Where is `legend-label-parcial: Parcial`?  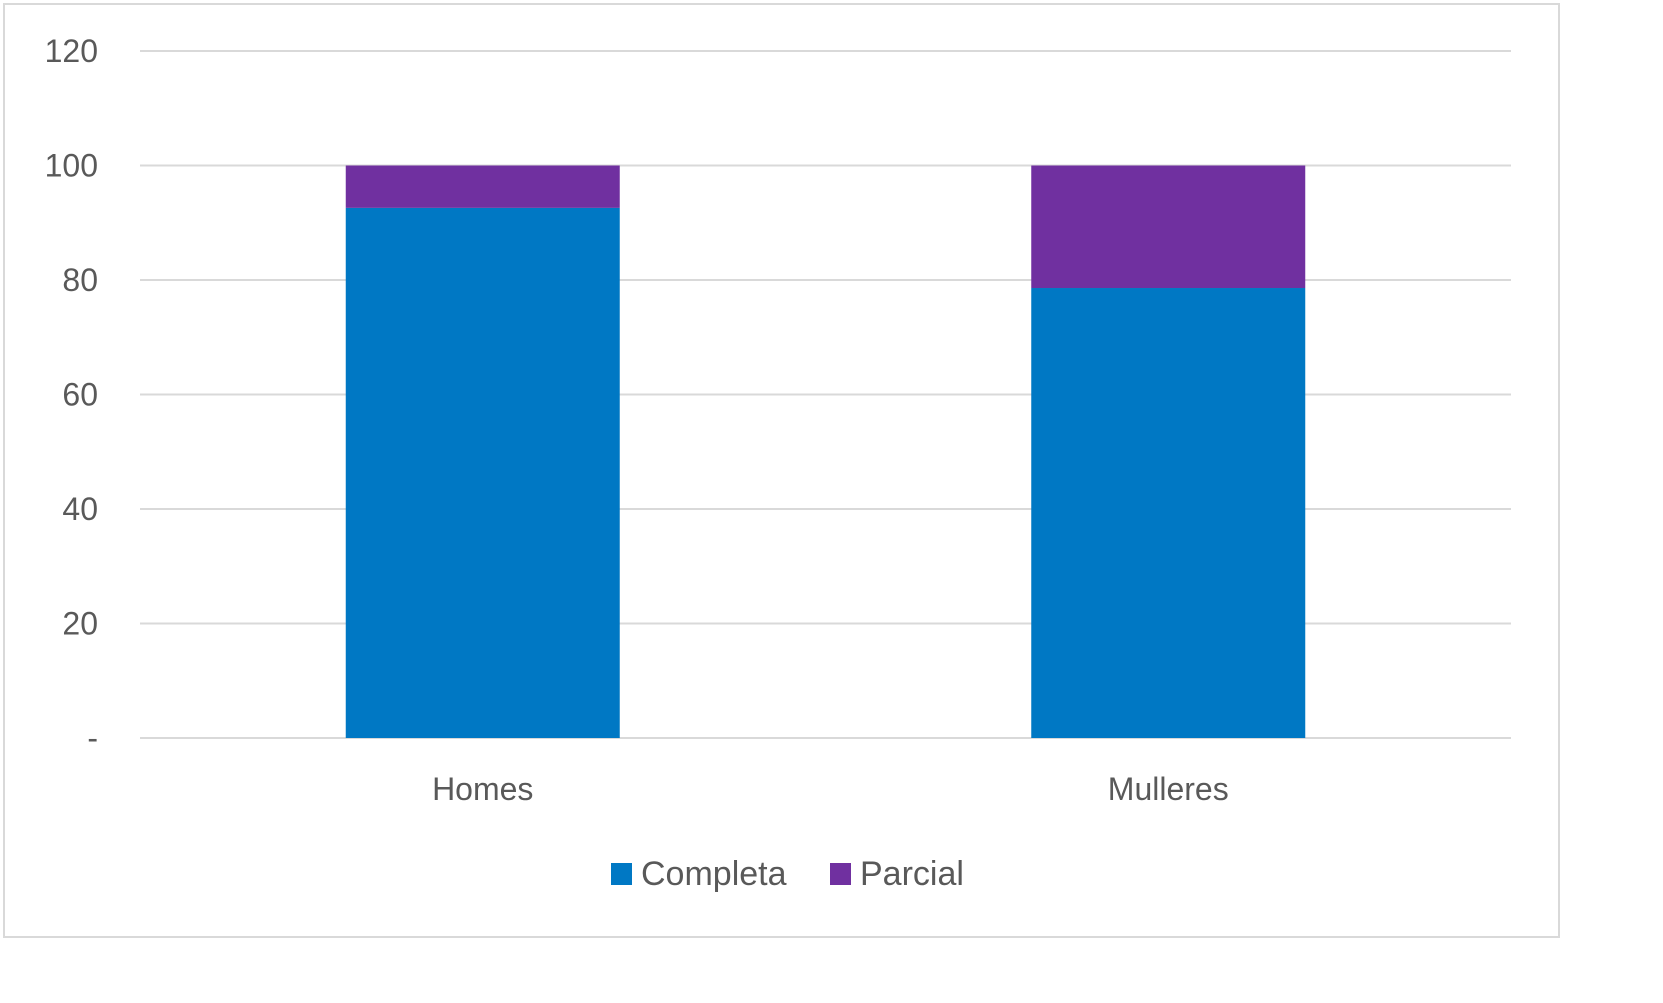 legend-label-parcial: Parcial is located at coordinates (912, 874).